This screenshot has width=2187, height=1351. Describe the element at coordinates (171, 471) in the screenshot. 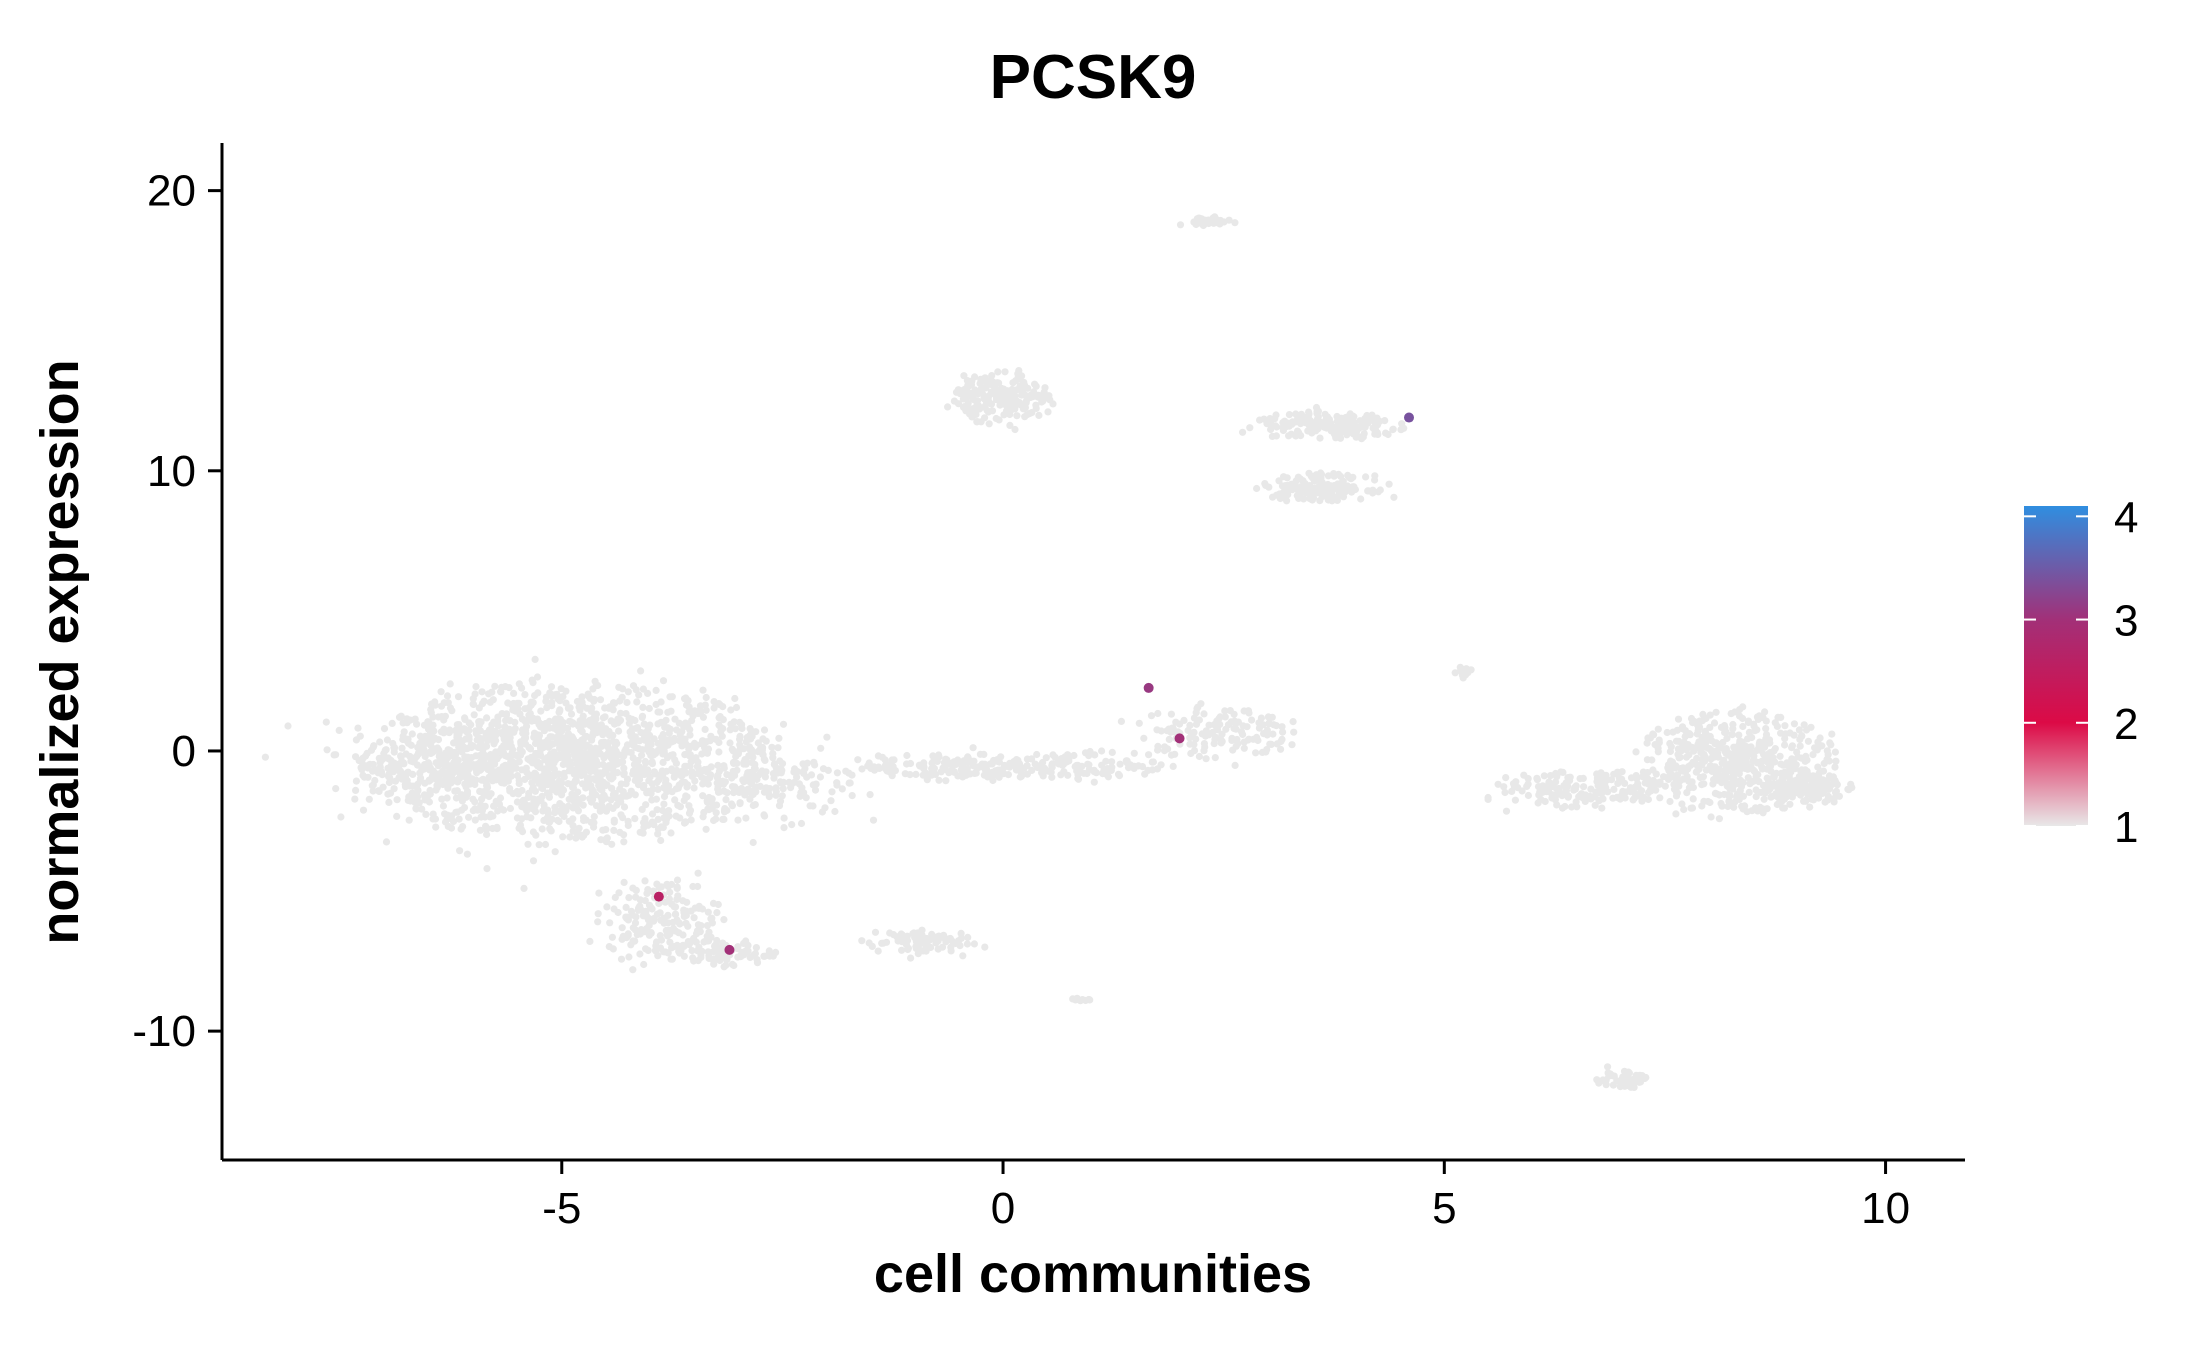

I see `y-tick-label: 10` at that location.